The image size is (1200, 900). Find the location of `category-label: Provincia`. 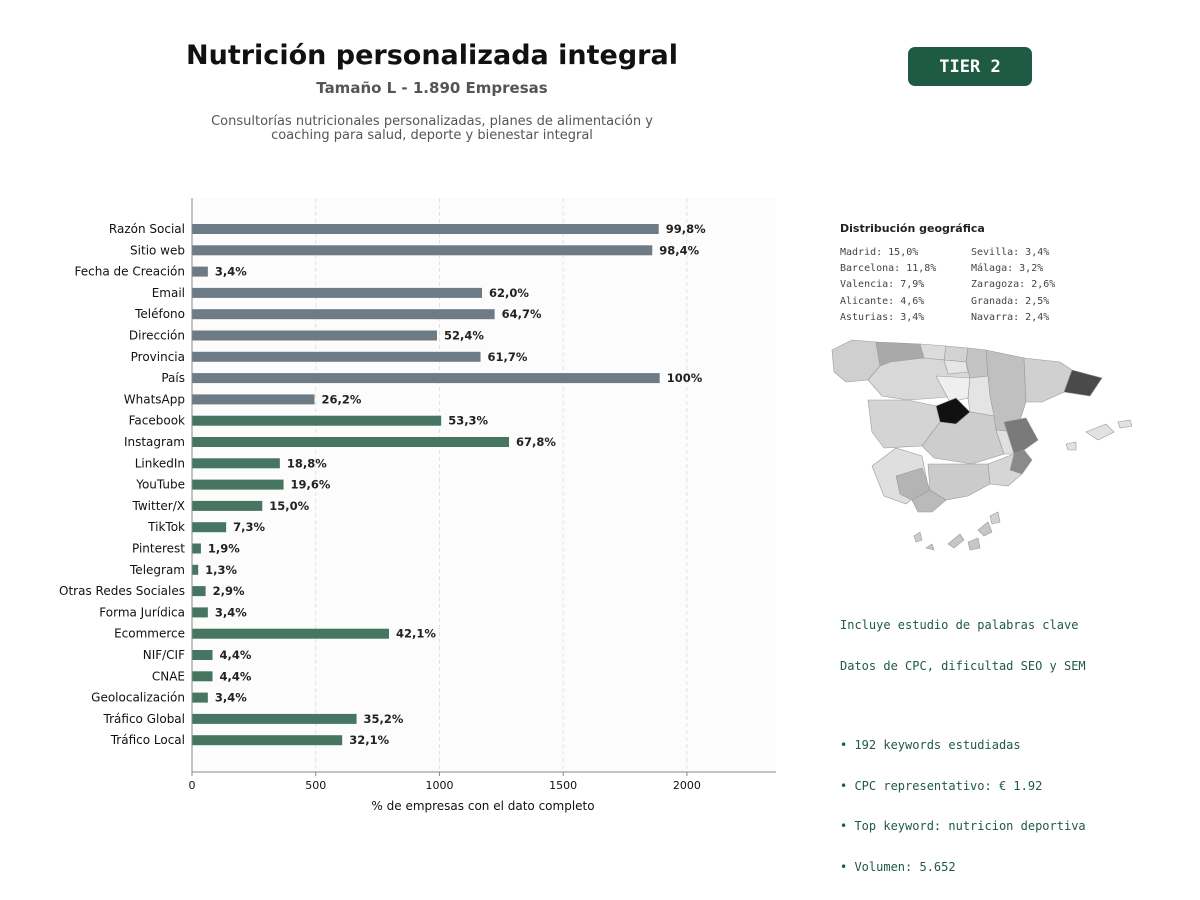

category-label: Provincia is located at coordinates (158, 357).